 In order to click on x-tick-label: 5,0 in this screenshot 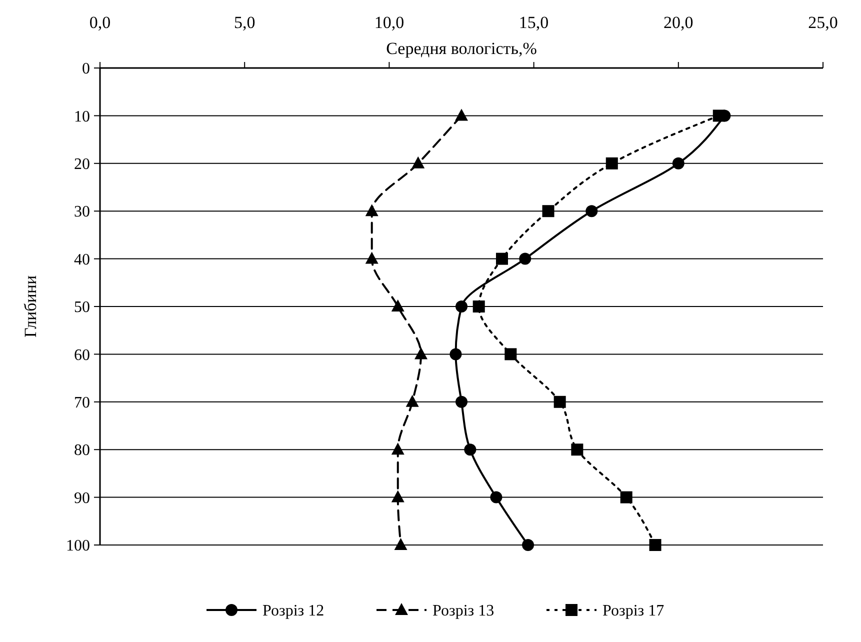, I will do `click(245, 22)`.